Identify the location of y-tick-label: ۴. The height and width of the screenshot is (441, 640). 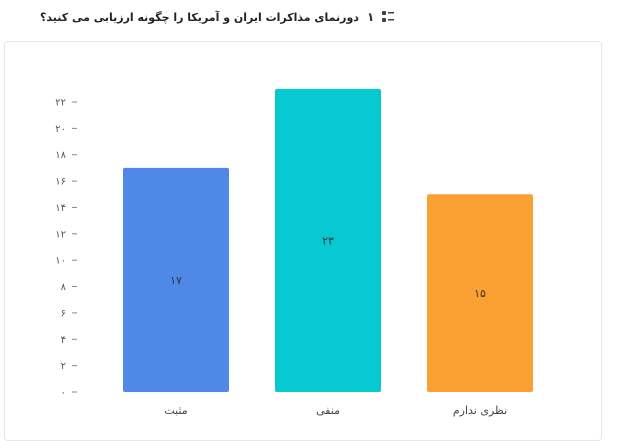
(63, 340).